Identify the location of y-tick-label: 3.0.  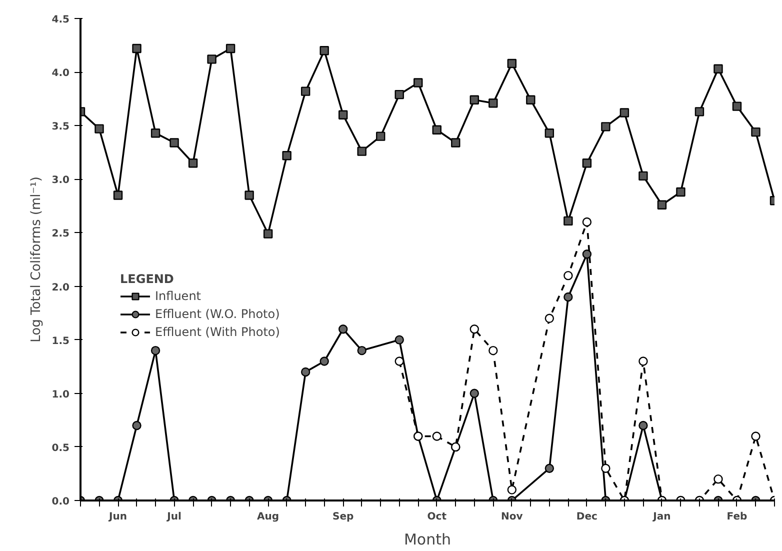
(61, 180).